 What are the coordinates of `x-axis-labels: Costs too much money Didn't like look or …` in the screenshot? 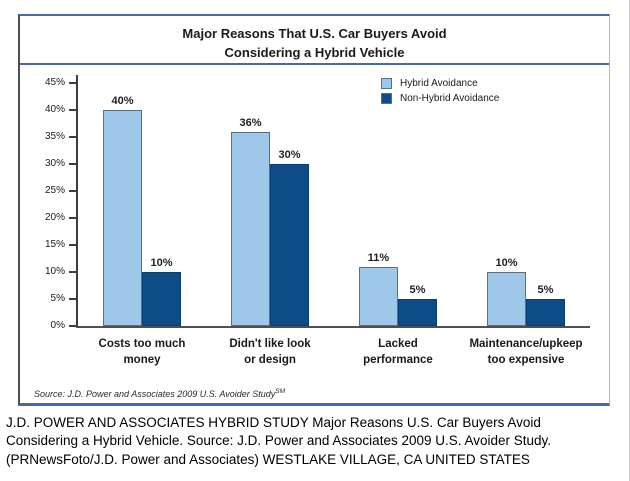 It's located at (334, 352).